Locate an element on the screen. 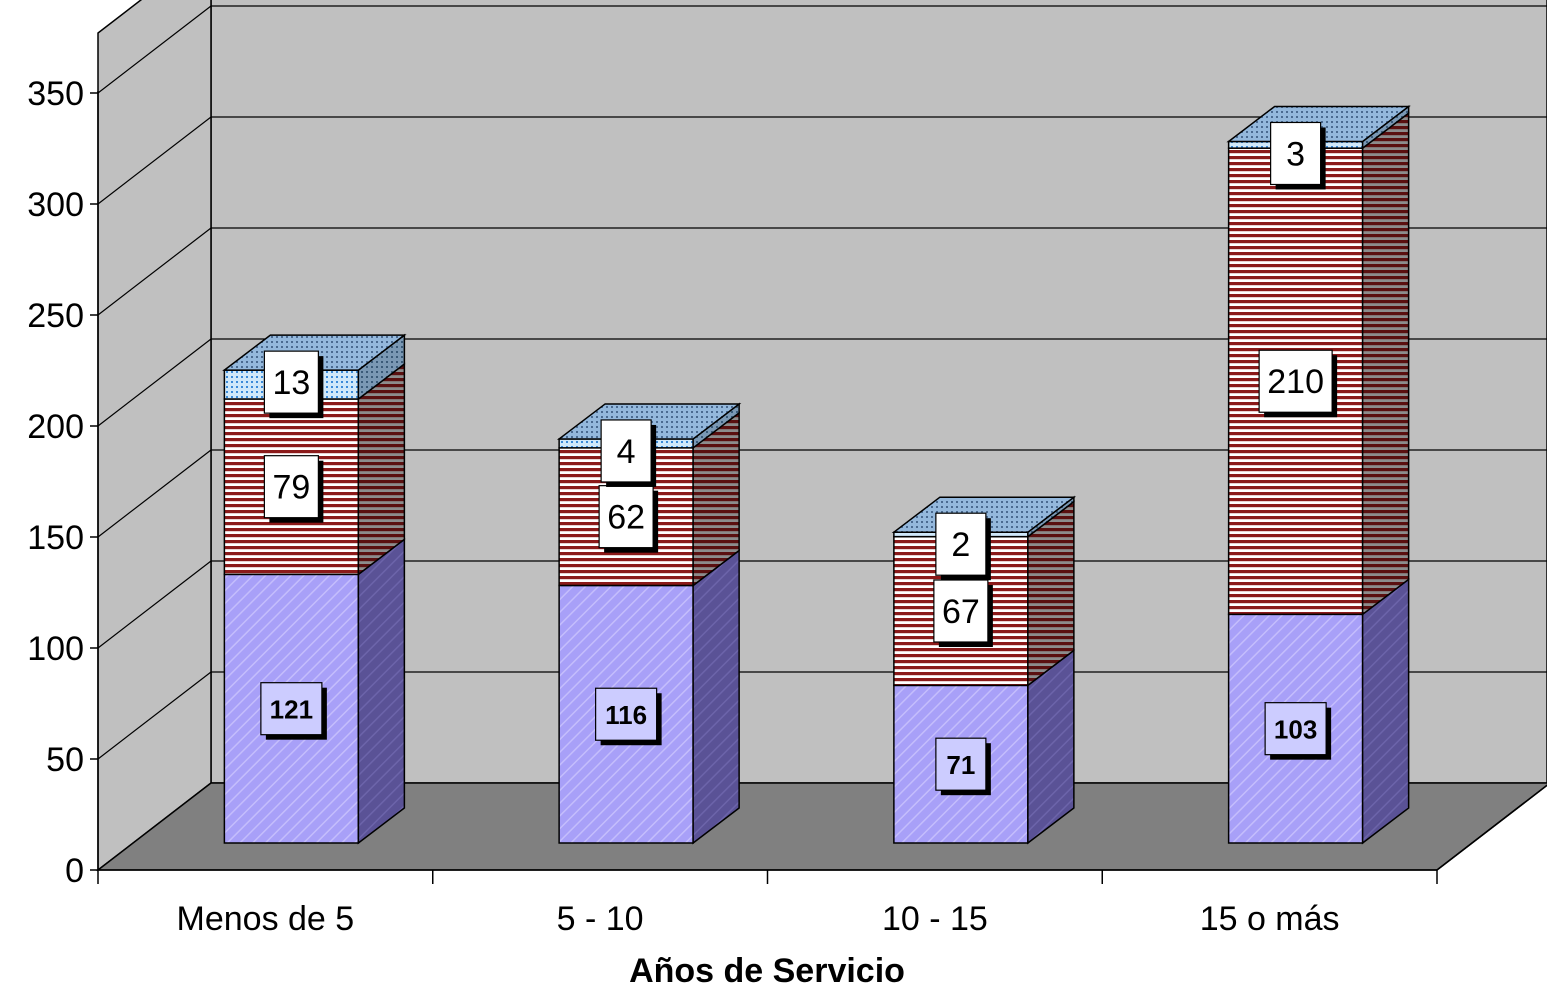 Image resolution: width=1547 pixels, height=993 pixels. data-label: 4 is located at coordinates (626, 452).